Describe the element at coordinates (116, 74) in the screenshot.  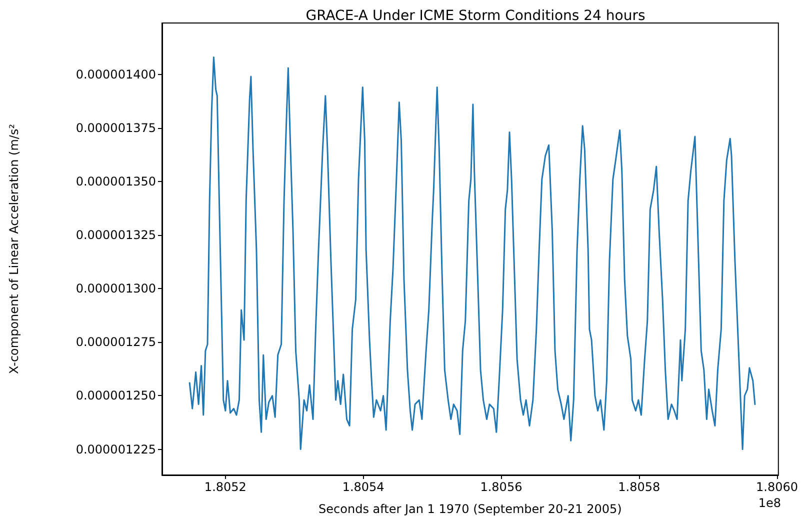
I see `y-tick-label: 0.000001400` at that location.